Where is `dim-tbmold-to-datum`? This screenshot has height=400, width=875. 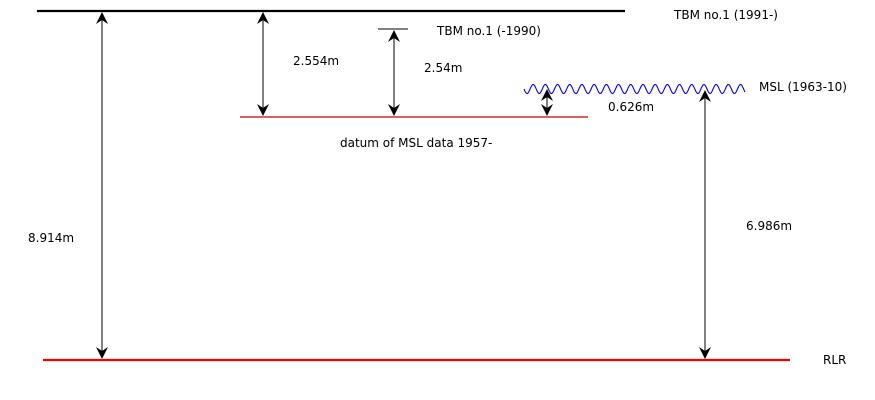 dim-tbmold-to-datum is located at coordinates (394, 73).